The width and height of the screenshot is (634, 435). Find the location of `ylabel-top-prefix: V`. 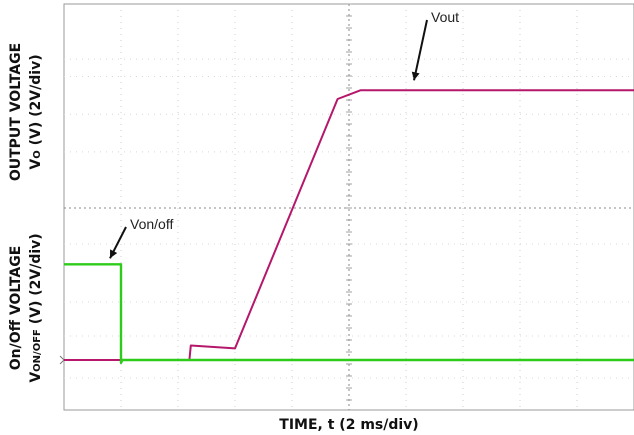

ylabel-top-prefix: V is located at coordinates (36, 164).